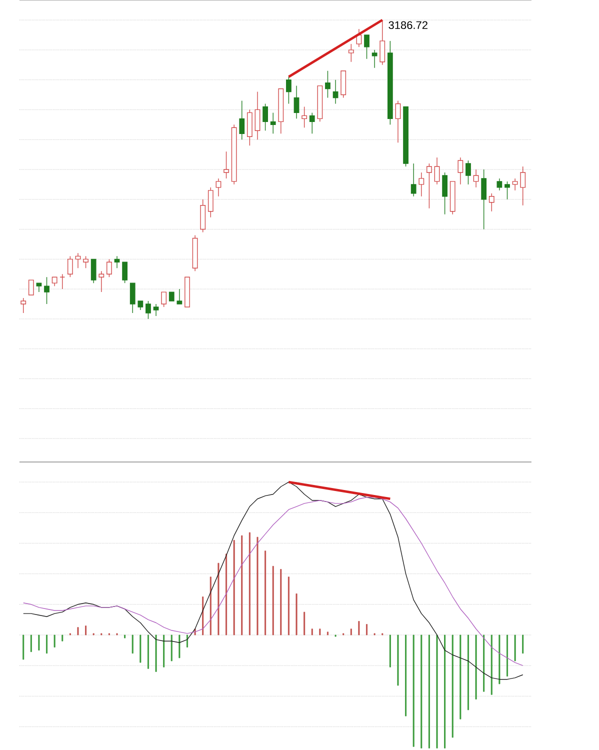 The width and height of the screenshot is (599, 750). I want to click on annotation: 3186.72, so click(408, 25).